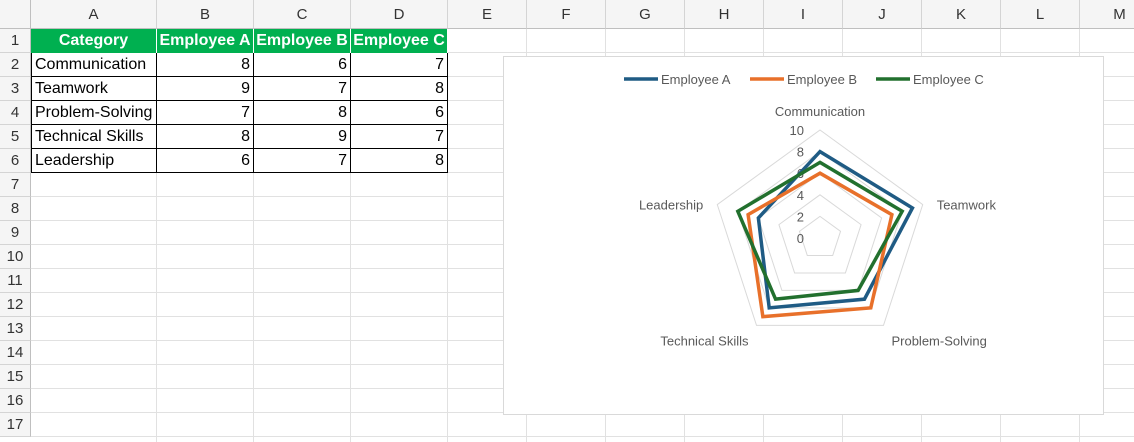 Image resolution: width=1134 pixels, height=442 pixels. I want to click on employee-a-cell: 6, so click(205, 161).